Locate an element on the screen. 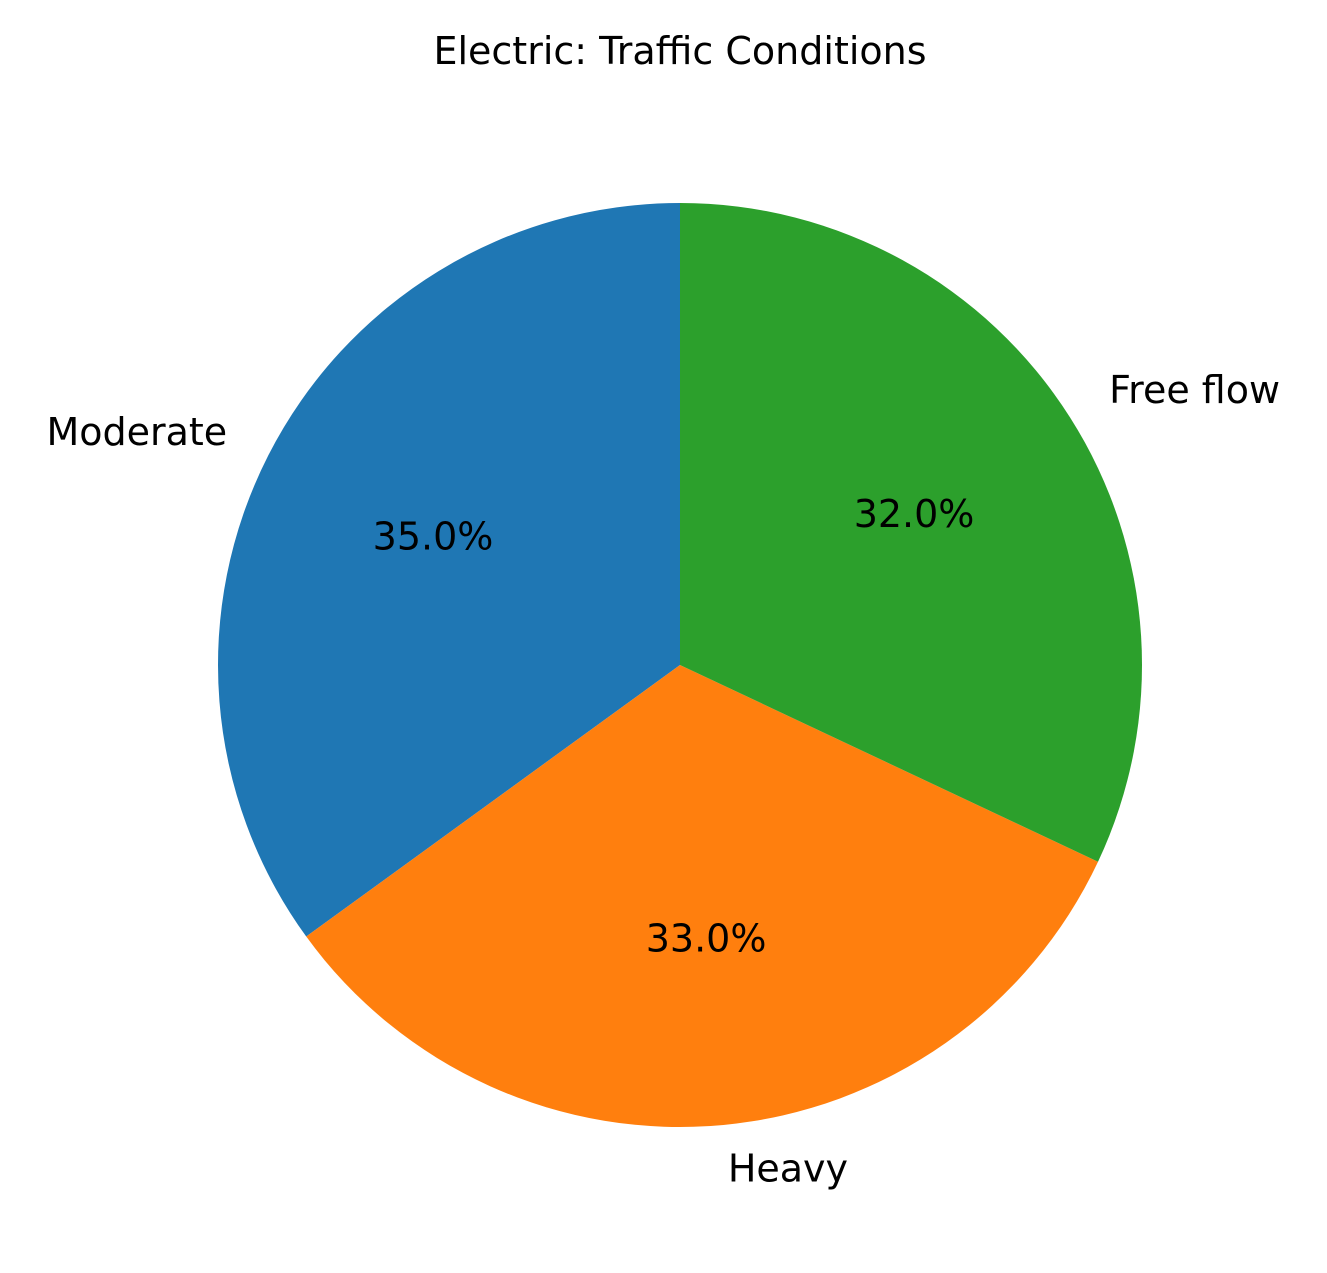 The width and height of the screenshot is (1327, 1273). percent-label-heavy: 33.0% is located at coordinates (706, 938).